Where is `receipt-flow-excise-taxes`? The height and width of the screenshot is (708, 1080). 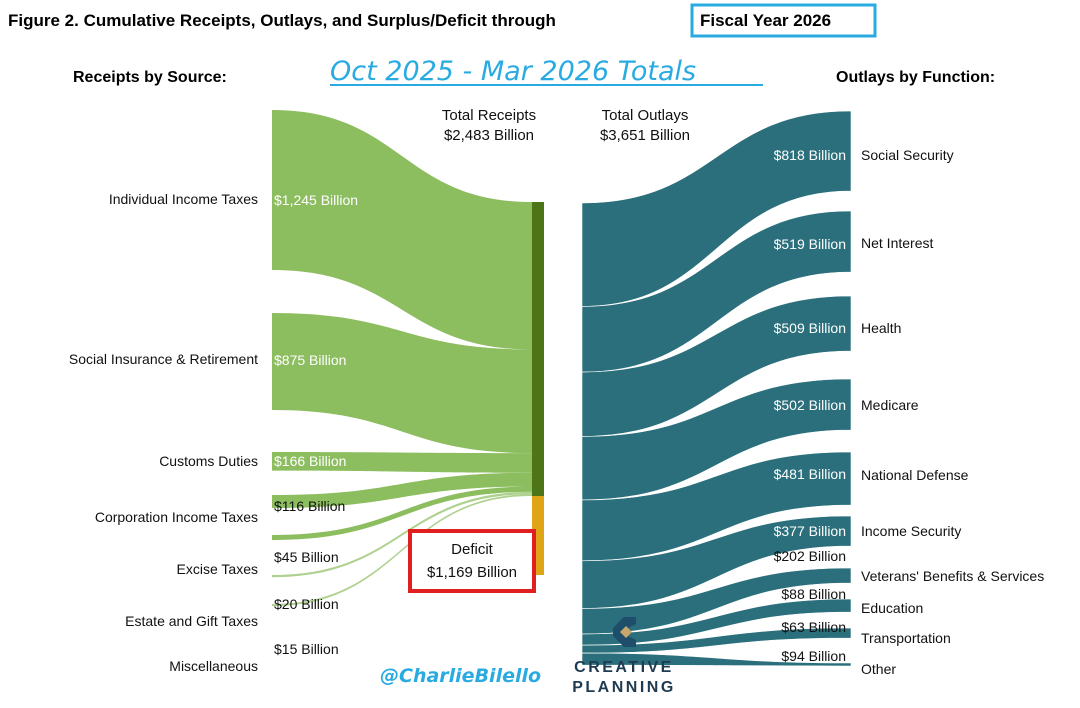
receipt-flow-excise-taxes is located at coordinates (402, 513).